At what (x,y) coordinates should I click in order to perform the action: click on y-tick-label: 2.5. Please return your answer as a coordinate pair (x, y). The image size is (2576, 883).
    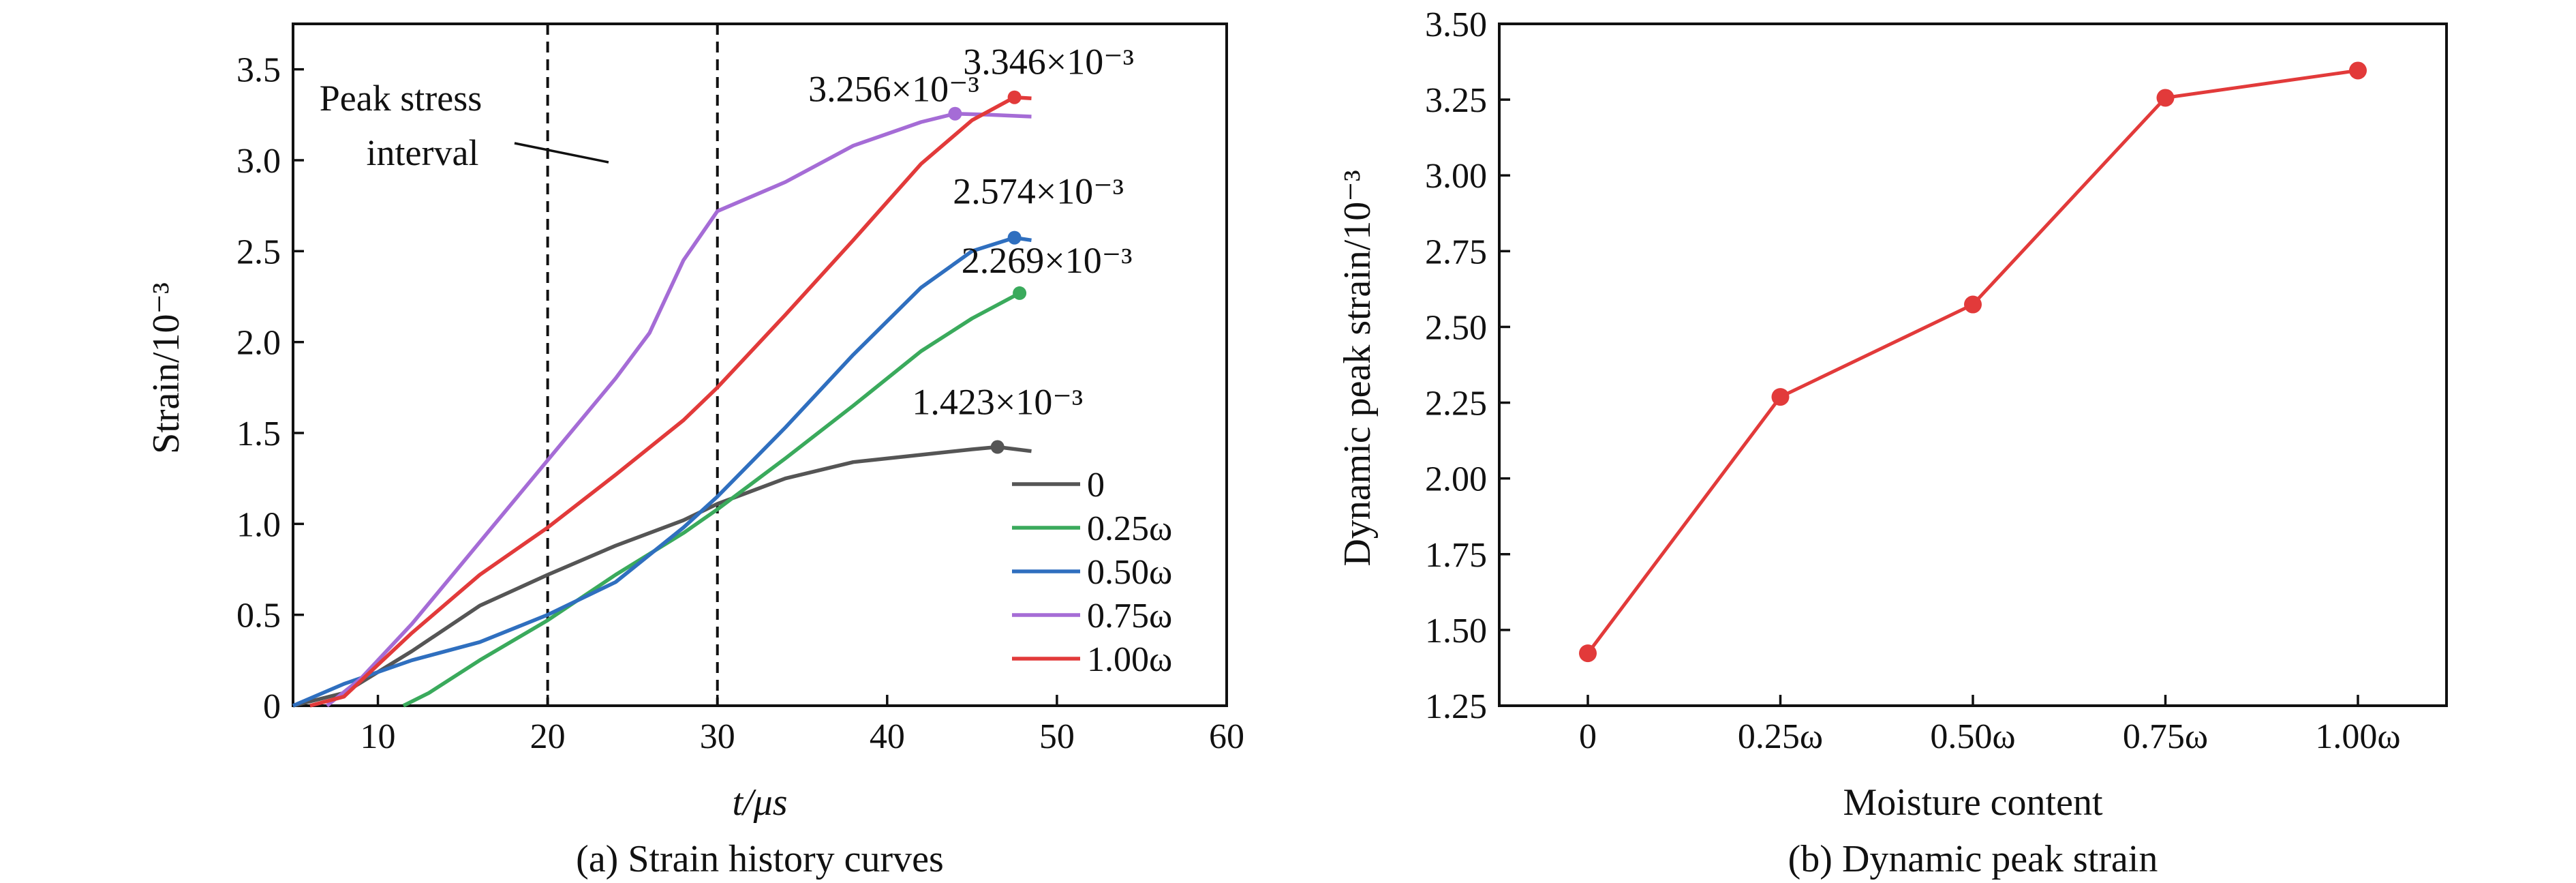
    Looking at the image, I should click on (258, 252).